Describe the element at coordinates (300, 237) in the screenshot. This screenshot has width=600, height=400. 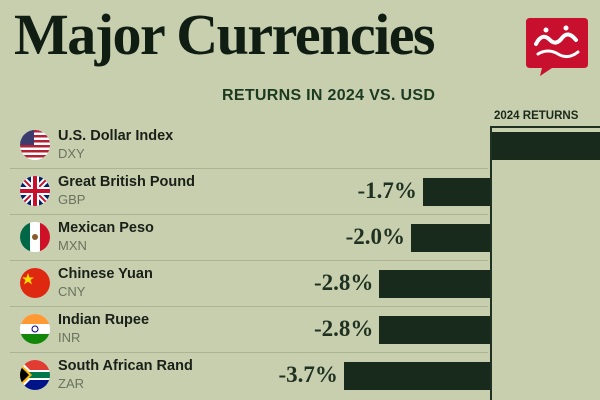
I see `currency-row: Mexican Peso MXN` at that location.